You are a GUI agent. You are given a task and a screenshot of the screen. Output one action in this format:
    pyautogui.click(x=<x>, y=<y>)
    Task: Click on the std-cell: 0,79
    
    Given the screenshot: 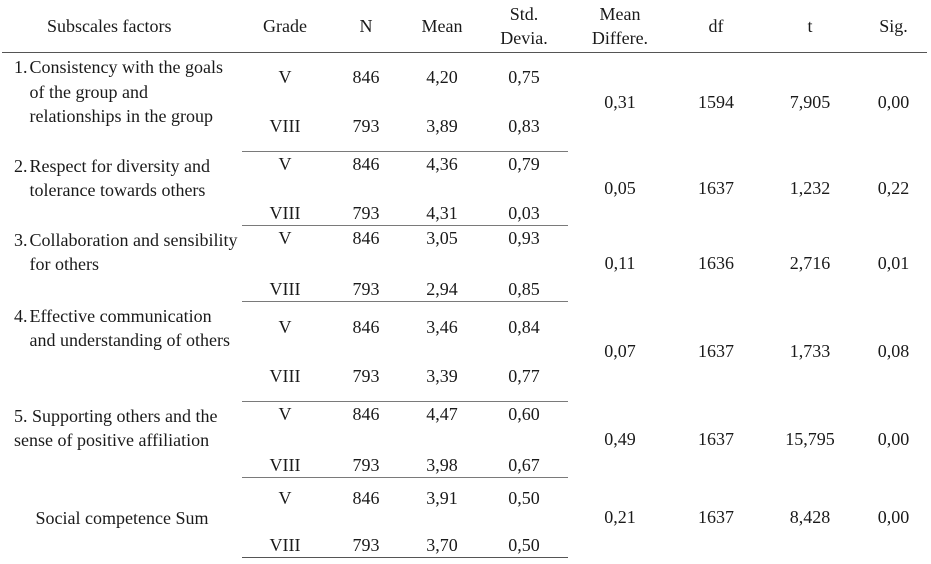 What is the action you would take?
    pyautogui.click(x=524, y=164)
    